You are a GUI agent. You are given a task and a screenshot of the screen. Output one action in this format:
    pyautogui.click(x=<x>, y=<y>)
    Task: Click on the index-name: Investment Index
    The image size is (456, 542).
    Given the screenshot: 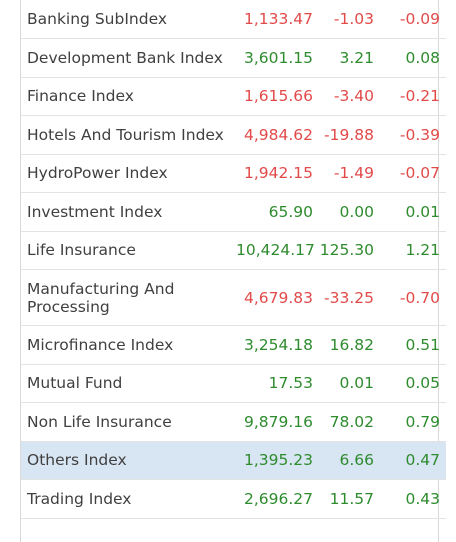 What is the action you would take?
    pyautogui.click(x=128, y=212)
    